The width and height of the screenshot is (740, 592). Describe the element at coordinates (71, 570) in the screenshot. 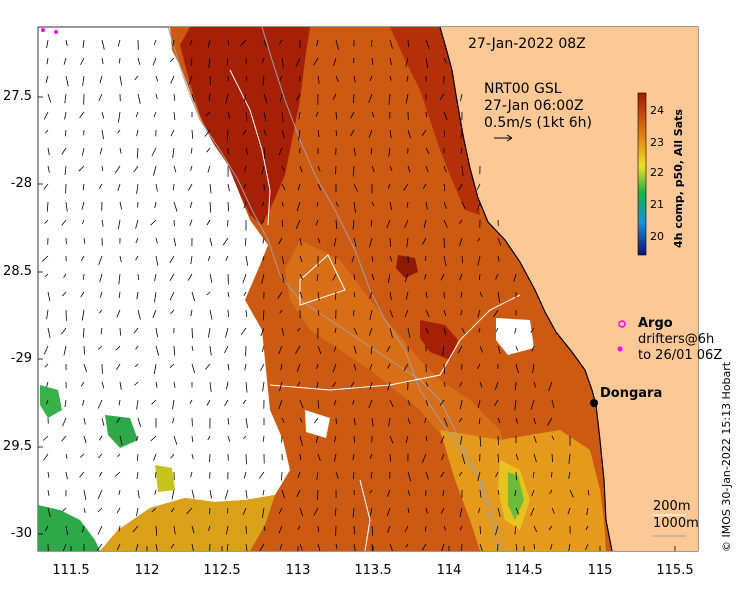

I see `x-tick-111-5: 111.5` at that location.